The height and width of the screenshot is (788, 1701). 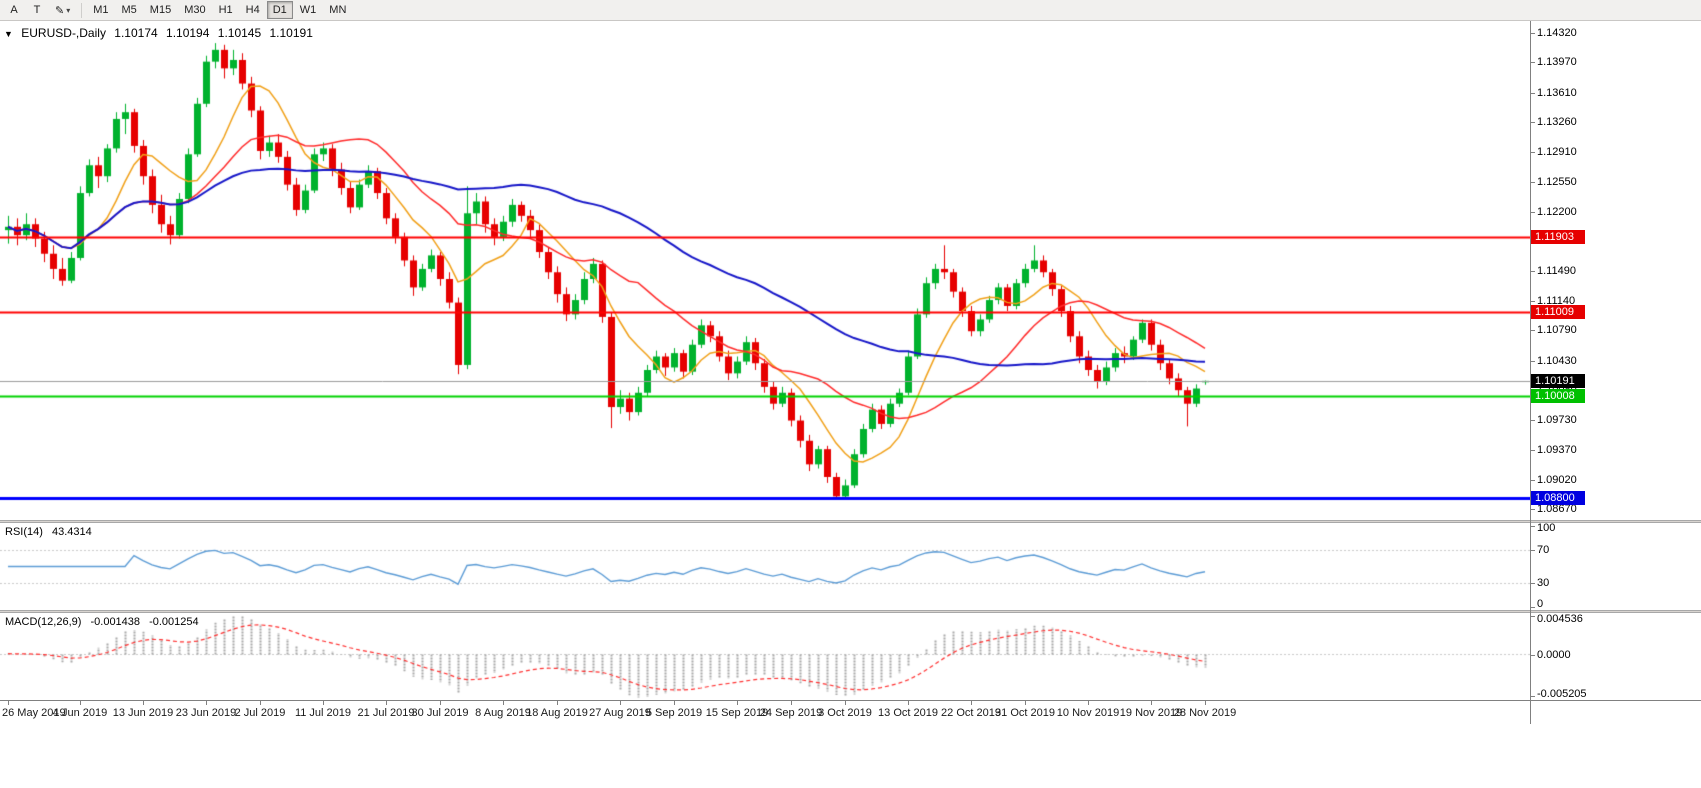 I want to click on timeframe-m15-button: M15, so click(x=160, y=10).